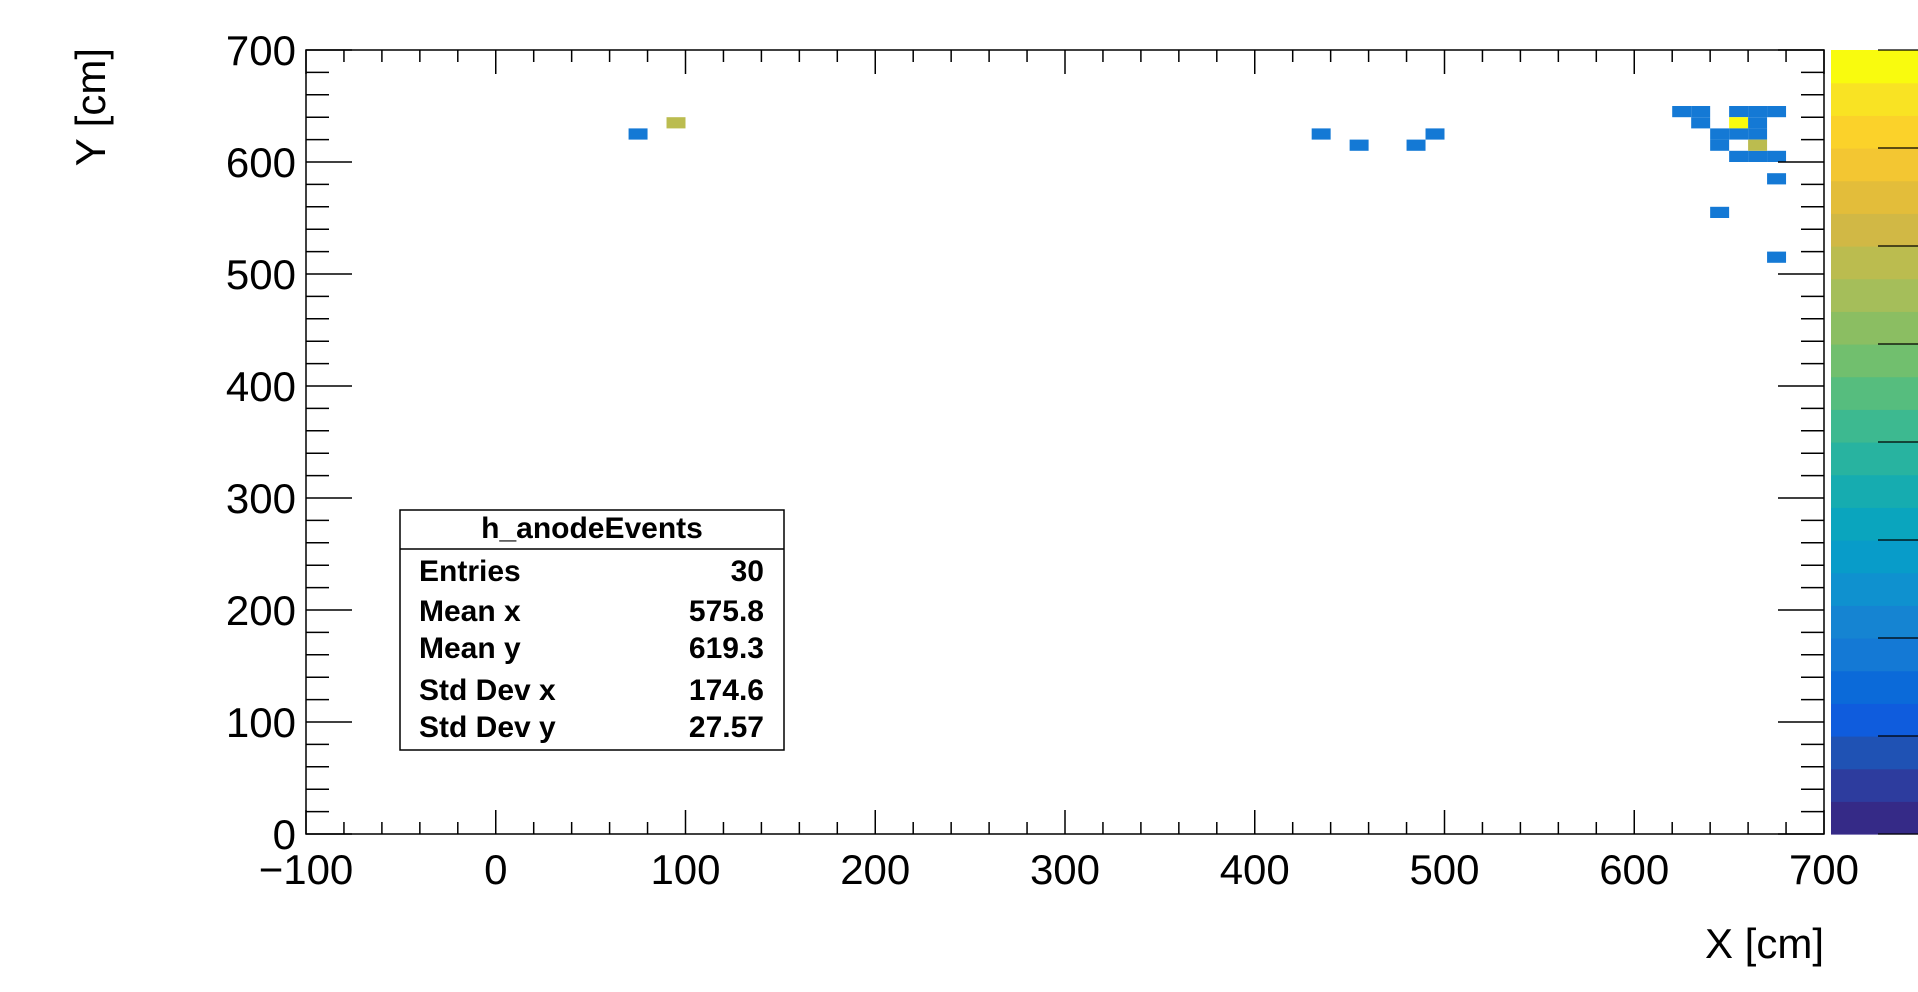 This screenshot has height=992, width=1918. I want to click on y-tick-label: 700, so click(261, 50).